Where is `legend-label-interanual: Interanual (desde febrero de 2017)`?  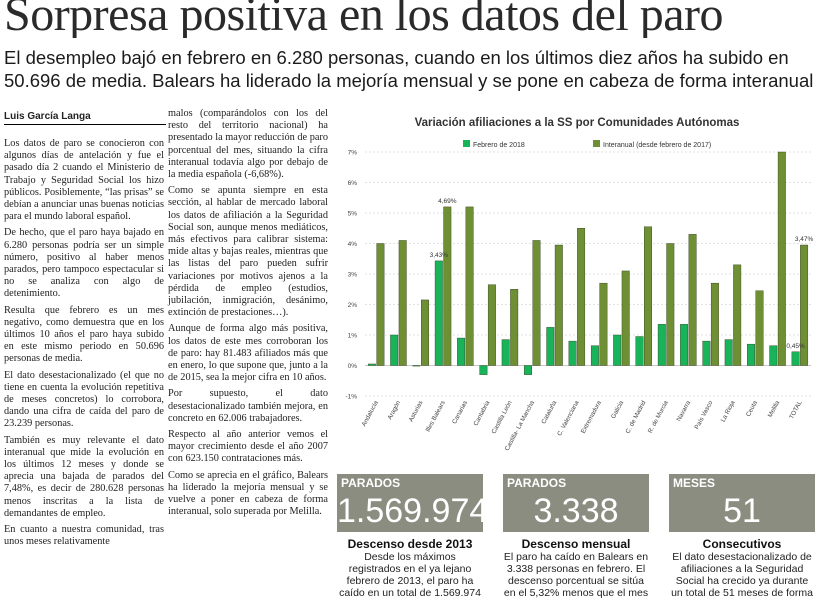 legend-label-interanual: Interanual (desde febrero de 2017) is located at coordinates (657, 145).